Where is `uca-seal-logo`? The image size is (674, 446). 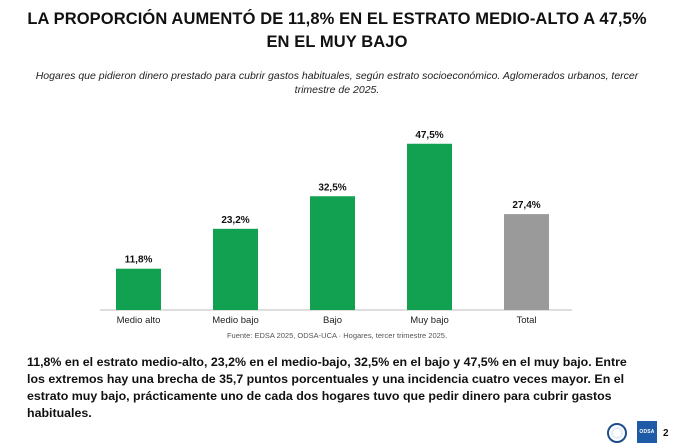
uca-seal-logo is located at coordinates (617, 433).